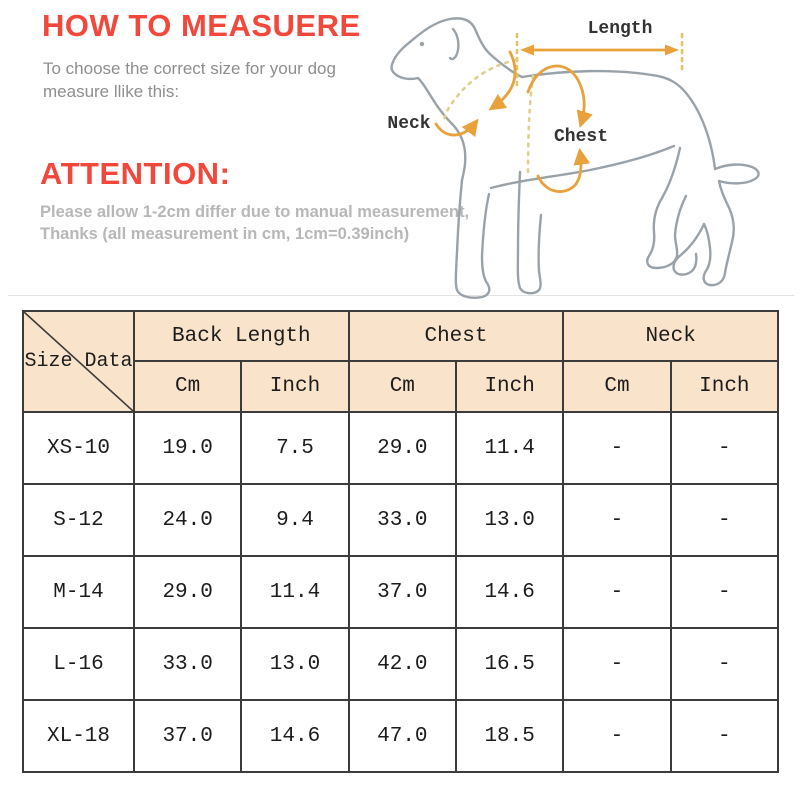  Describe the element at coordinates (187, 448) in the screenshot. I see `cell: 19.0` at that location.